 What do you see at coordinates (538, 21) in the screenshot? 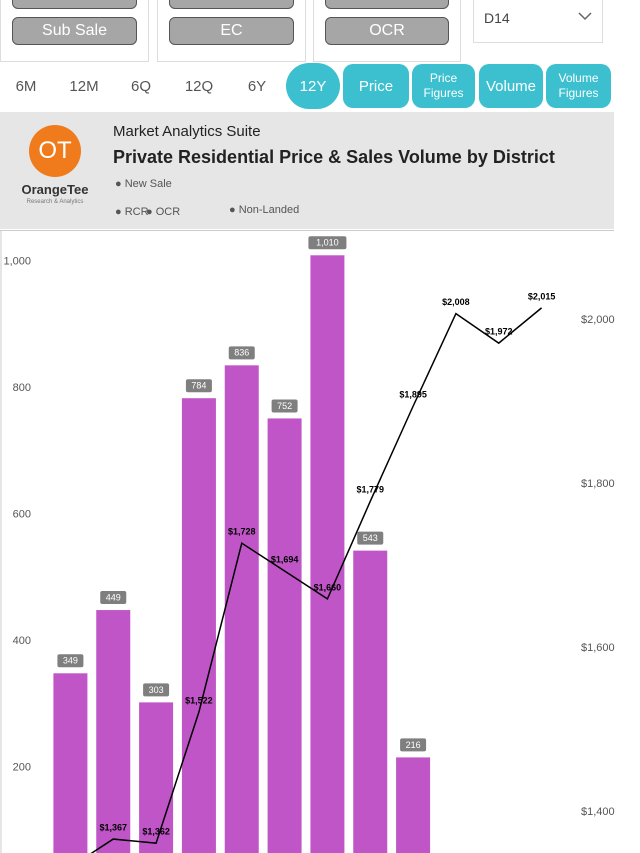
I see `dropdown: D14` at bounding box center [538, 21].